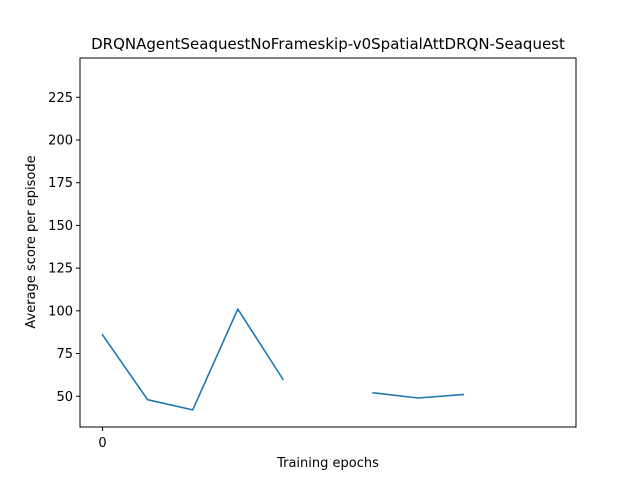 The height and width of the screenshot is (480, 640). I want to click on y-tick-label: 175, so click(60, 183).